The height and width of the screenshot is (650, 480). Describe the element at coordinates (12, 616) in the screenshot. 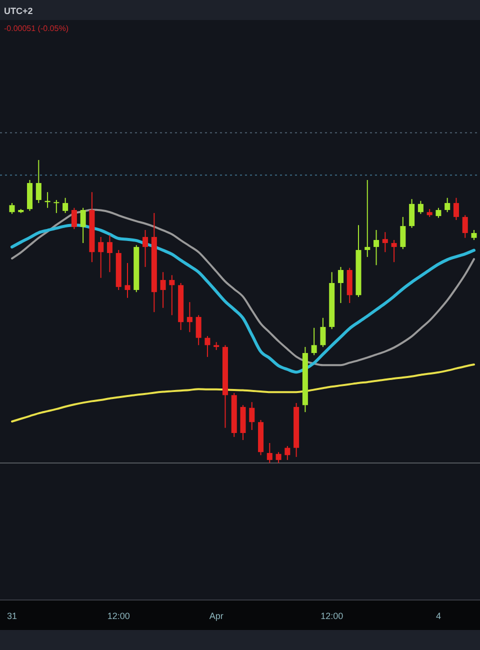

I see `x-tick-label: 31` at that location.